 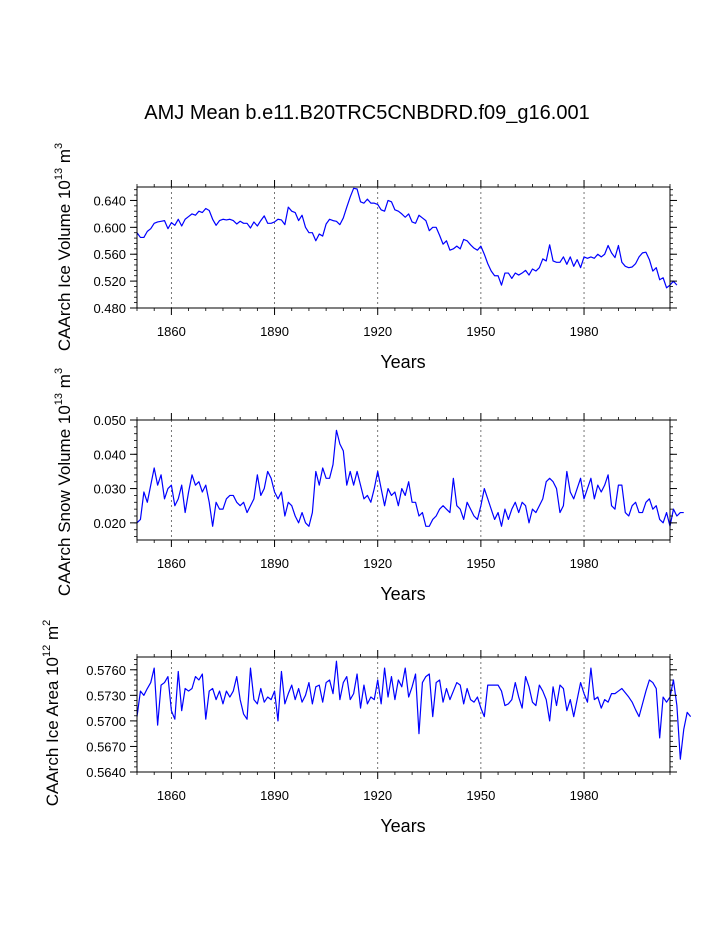 I want to click on panel-2-xtick-label: 1890, so click(x=274, y=563).